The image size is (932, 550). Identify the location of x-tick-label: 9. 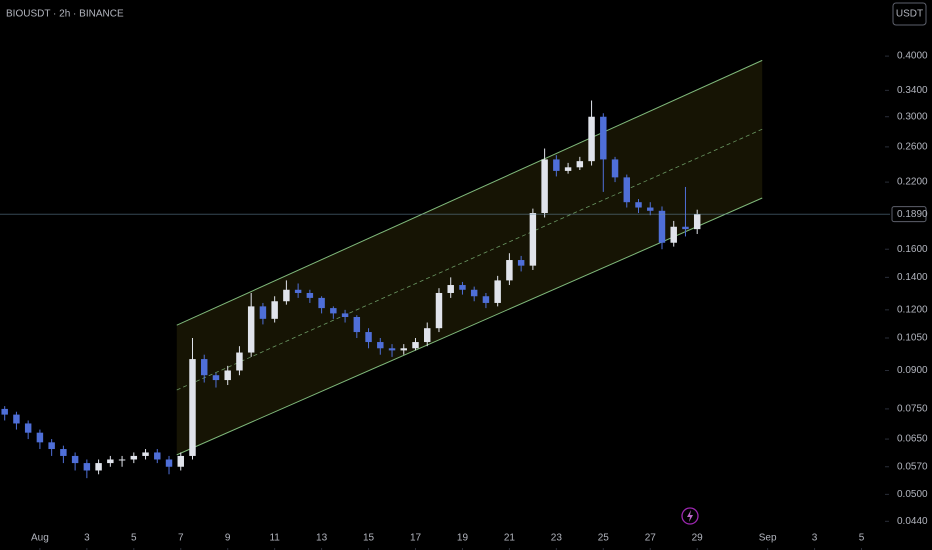
(228, 538).